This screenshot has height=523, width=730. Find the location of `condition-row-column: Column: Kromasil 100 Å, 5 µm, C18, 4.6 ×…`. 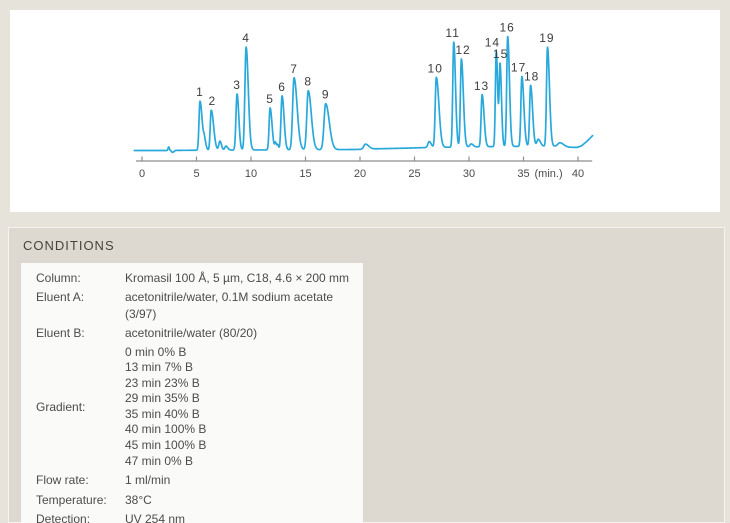

condition-row-column: Column: Kromasil 100 Å, 5 µm, C18, 4.6 ×… is located at coordinates (192, 278).